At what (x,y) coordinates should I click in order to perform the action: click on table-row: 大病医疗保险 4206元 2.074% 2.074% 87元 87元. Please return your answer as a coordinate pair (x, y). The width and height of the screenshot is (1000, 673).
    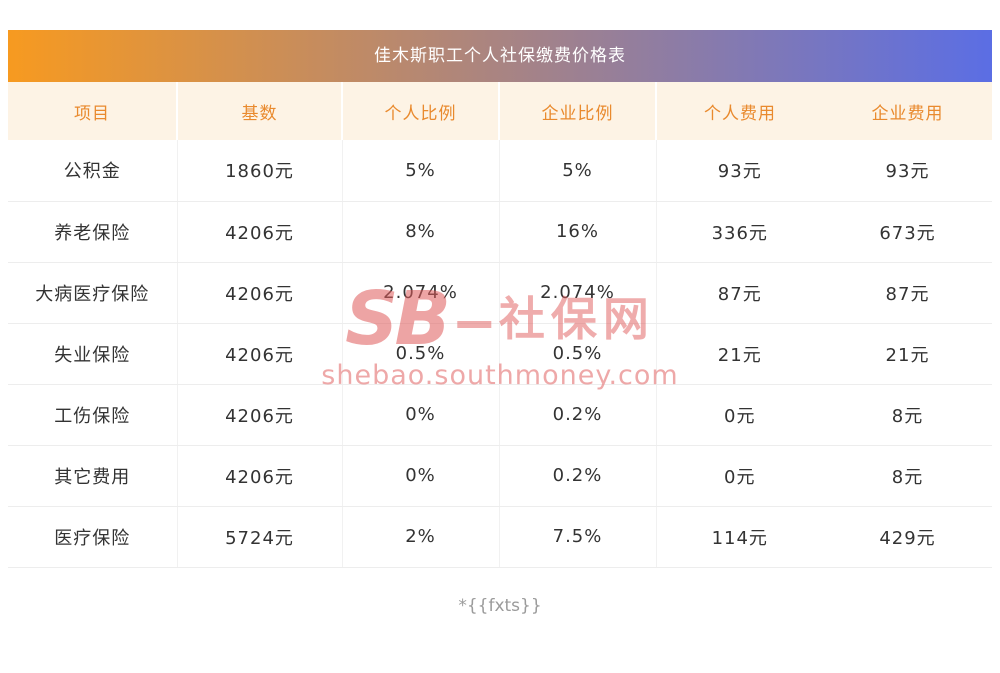
    Looking at the image, I should click on (500, 293).